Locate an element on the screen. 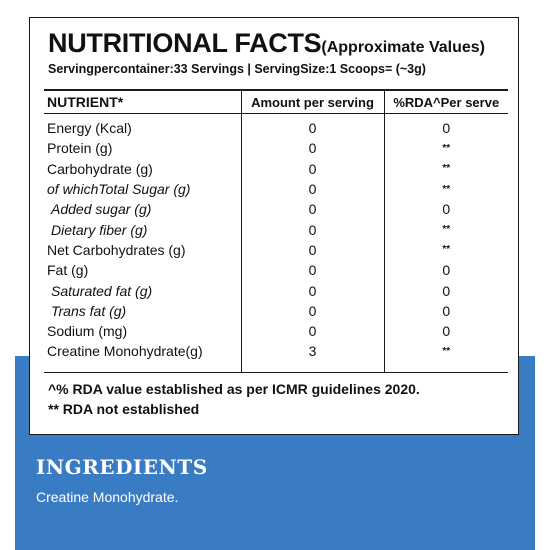 This screenshot has height=550, width=550. table-row: of whichTotal Sugar (g) 0 ** is located at coordinates (276, 189).